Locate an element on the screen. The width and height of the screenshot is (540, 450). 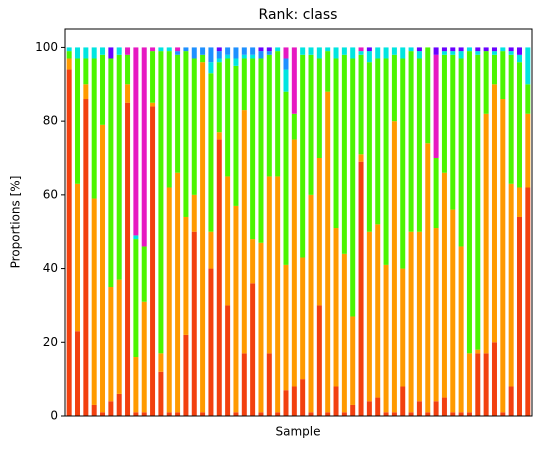
x-axis-label: Sample is located at coordinates (298, 432).